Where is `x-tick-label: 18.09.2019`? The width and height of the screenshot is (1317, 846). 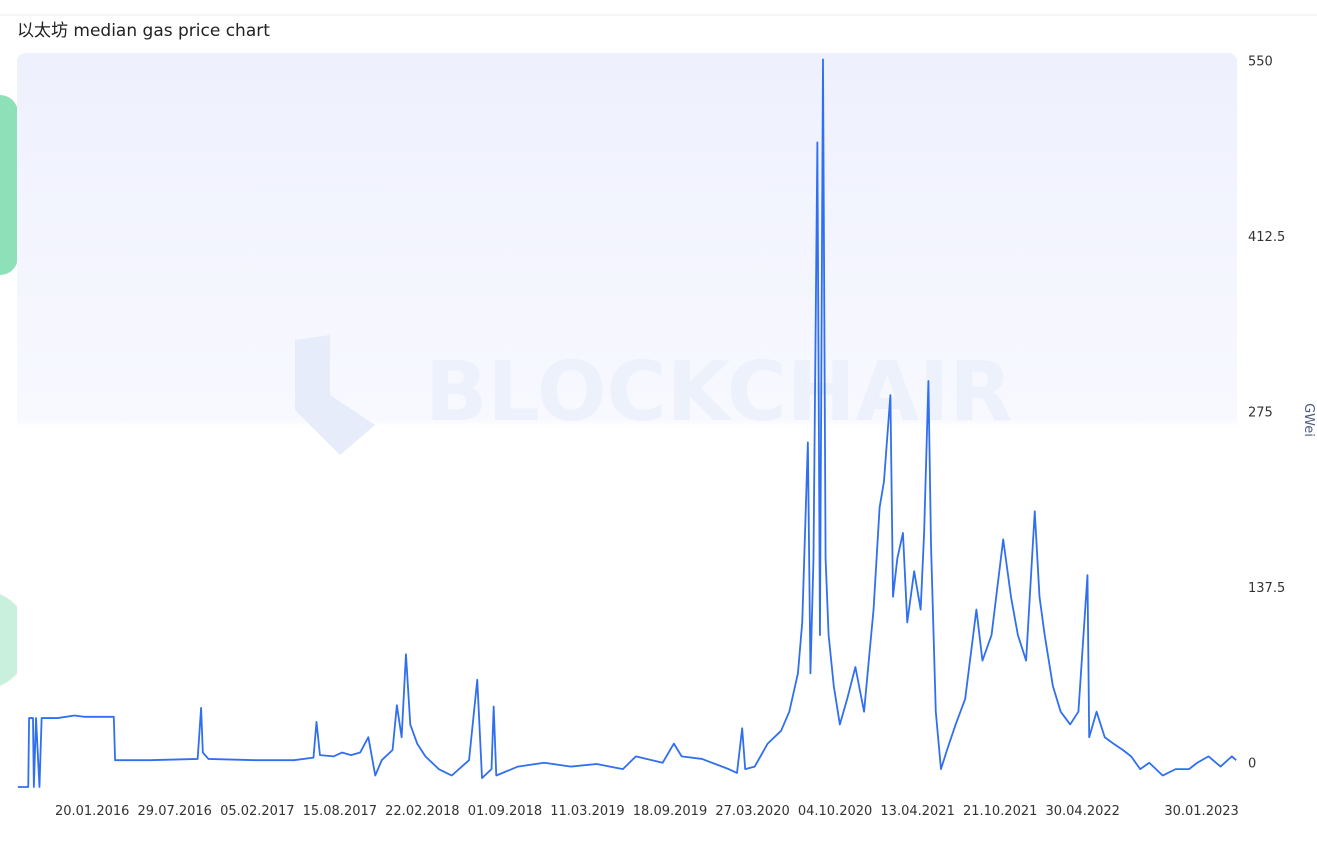
x-tick-label: 18.09.2019 is located at coordinates (670, 811).